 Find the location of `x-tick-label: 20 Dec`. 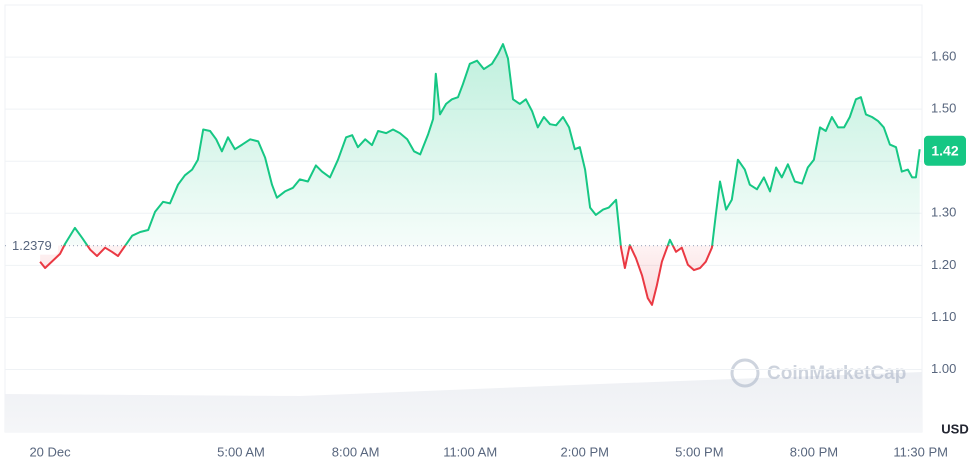

x-tick-label: 20 Dec is located at coordinates (50, 451).